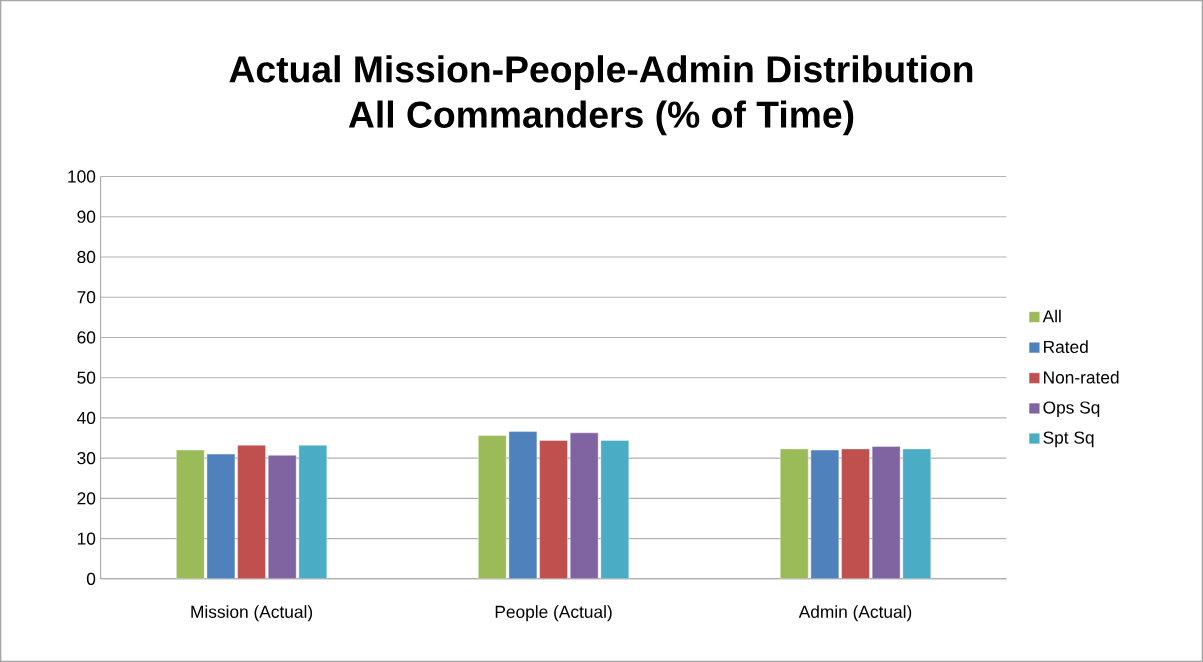  I want to click on x-tick-label: People (Actual), so click(553, 613).